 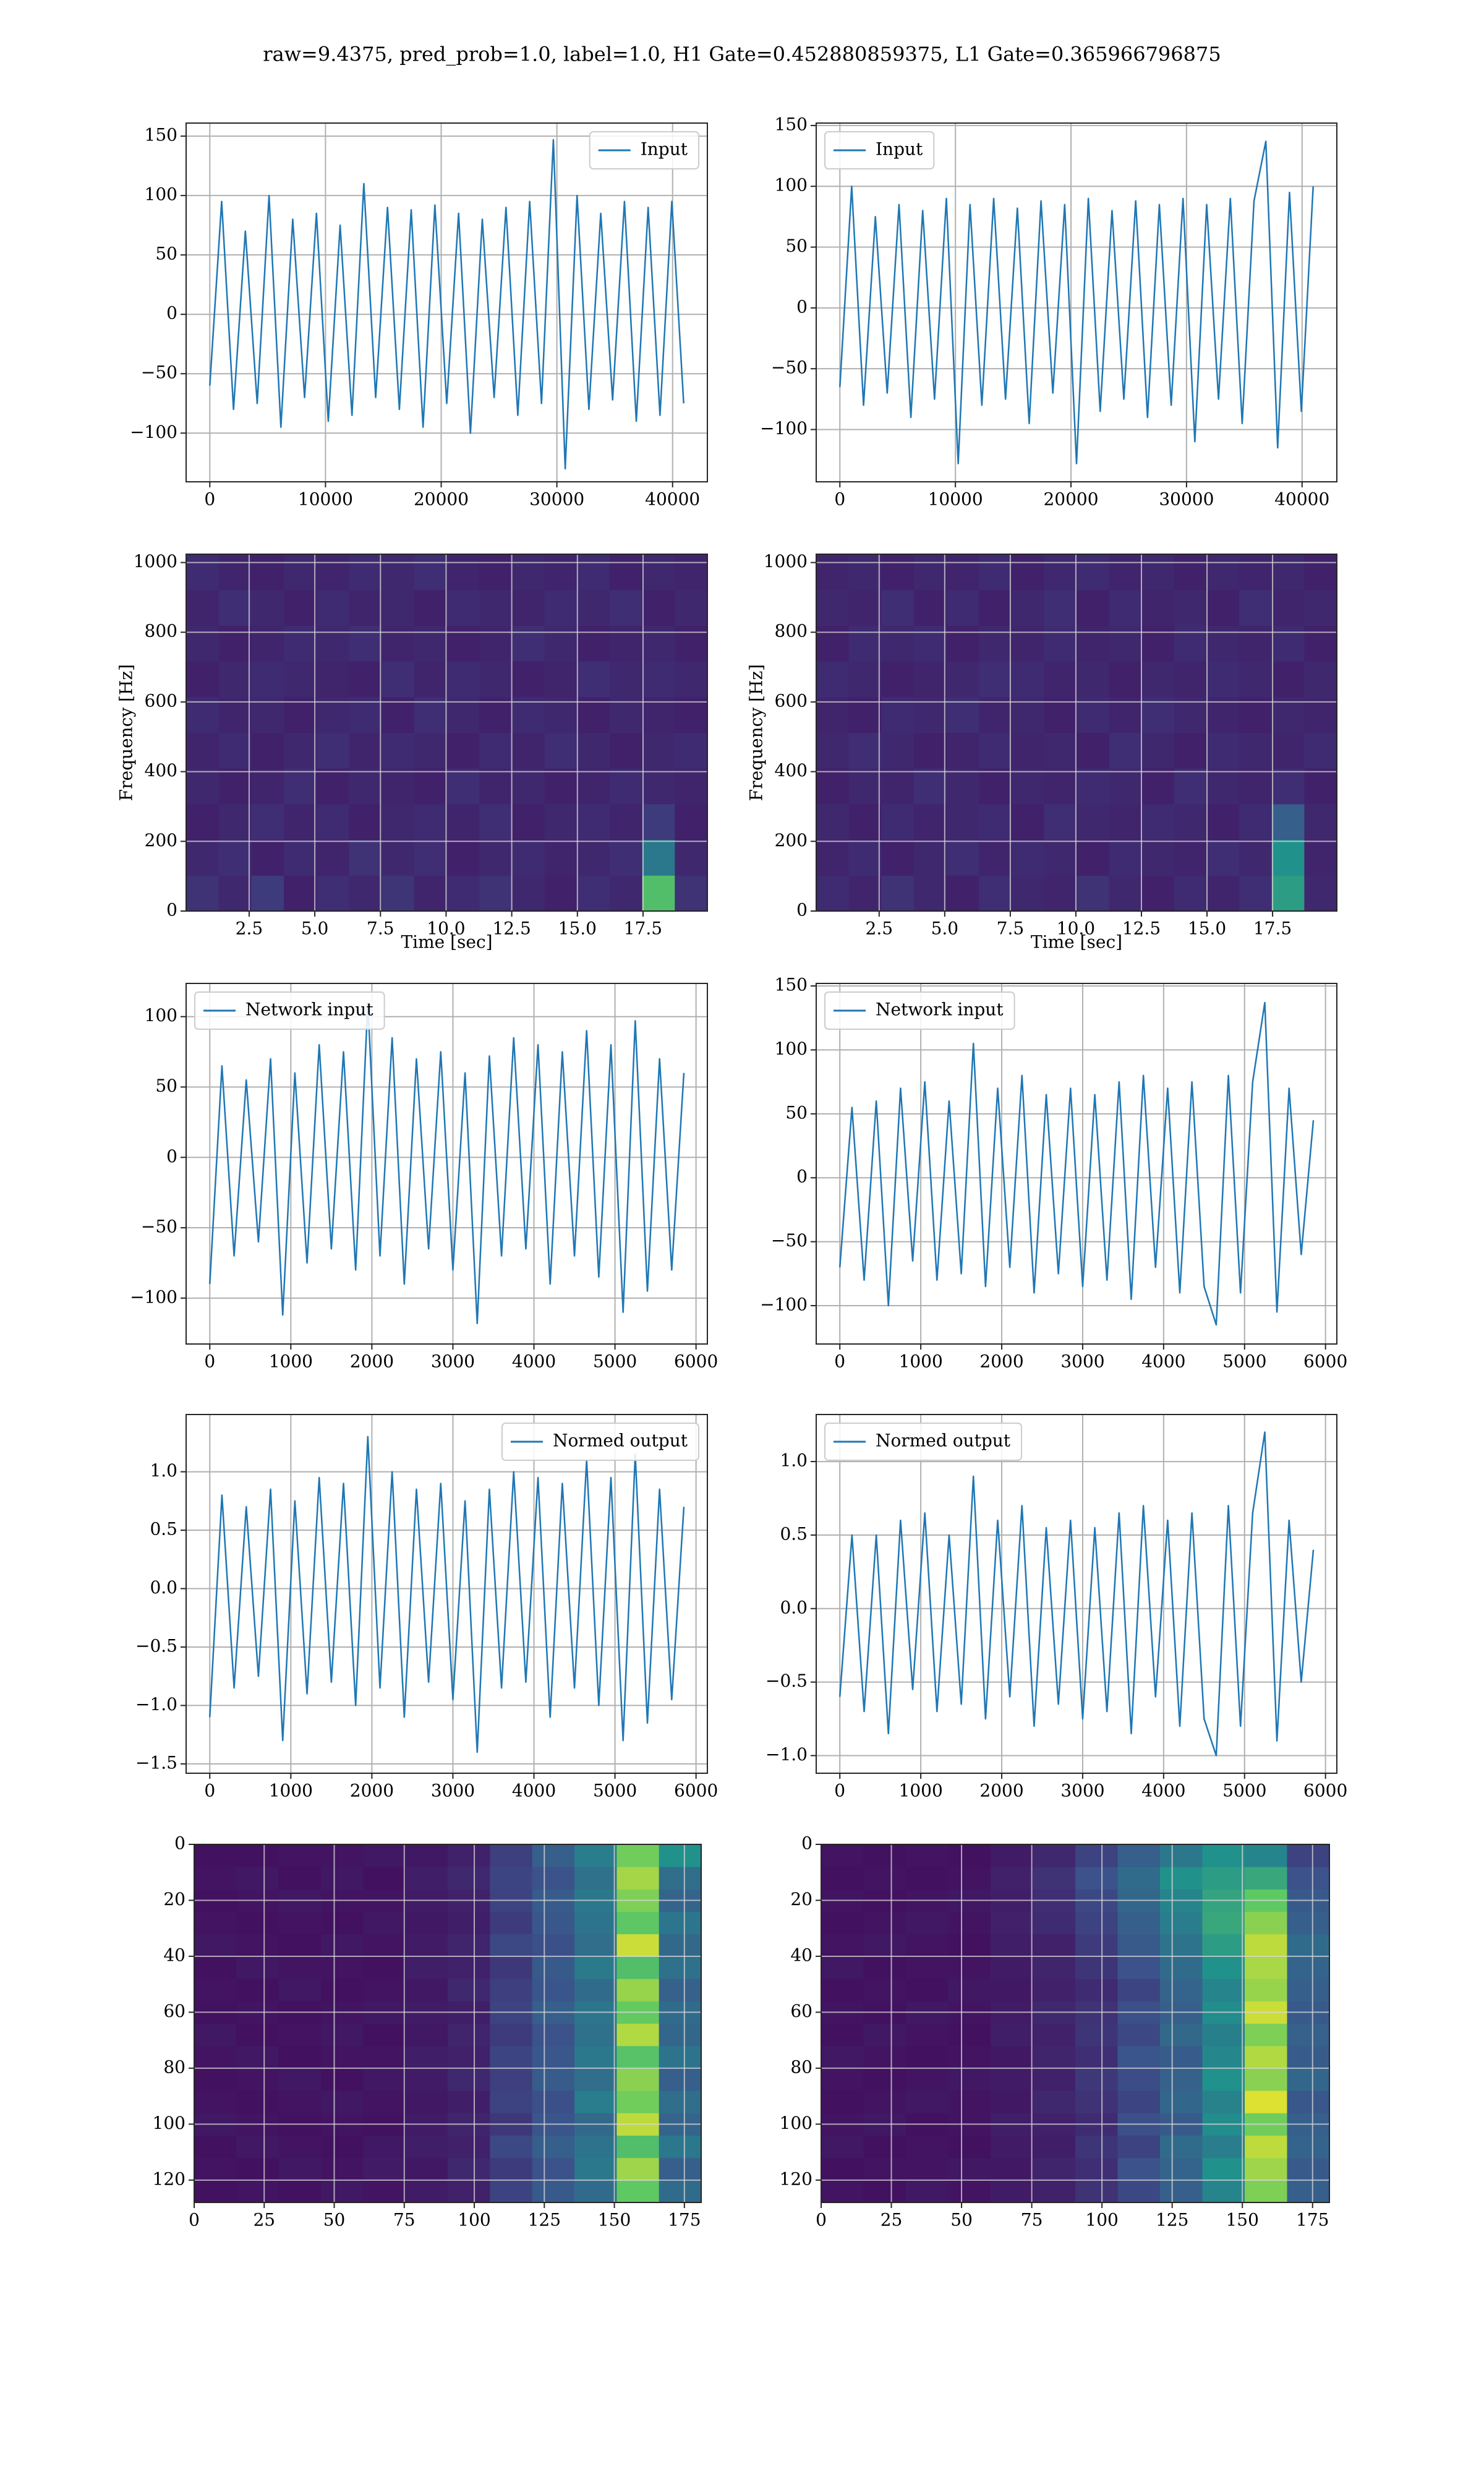 I want to click on x-tick-label: 0, so click(x=839, y=1361).